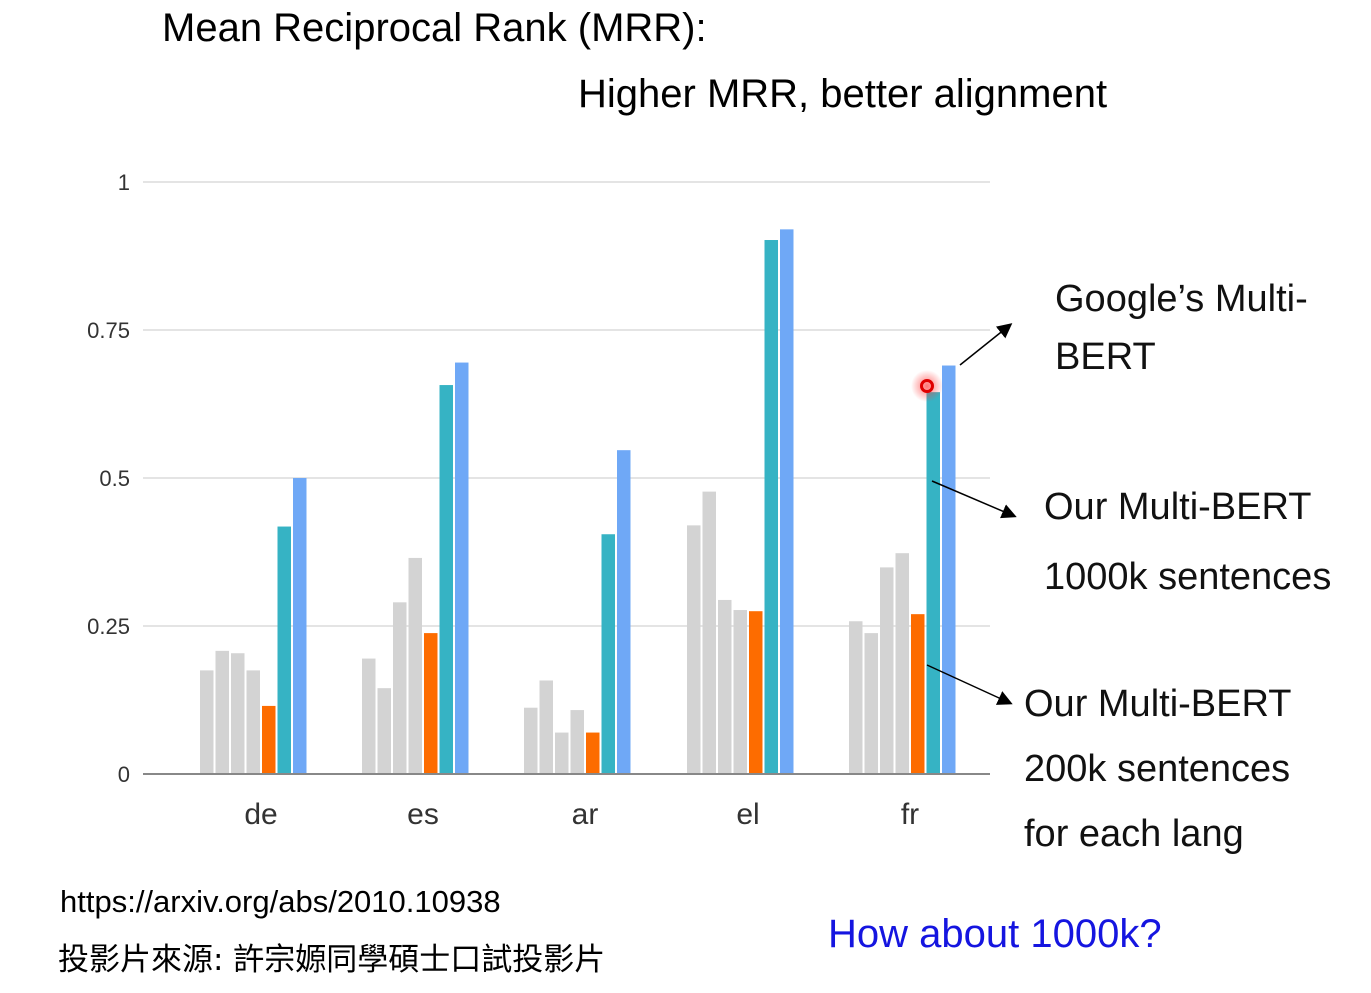 This screenshot has height=993, width=1371. What do you see at coordinates (124, 774) in the screenshot?
I see `y-tick-label: 0` at bounding box center [124, 774].